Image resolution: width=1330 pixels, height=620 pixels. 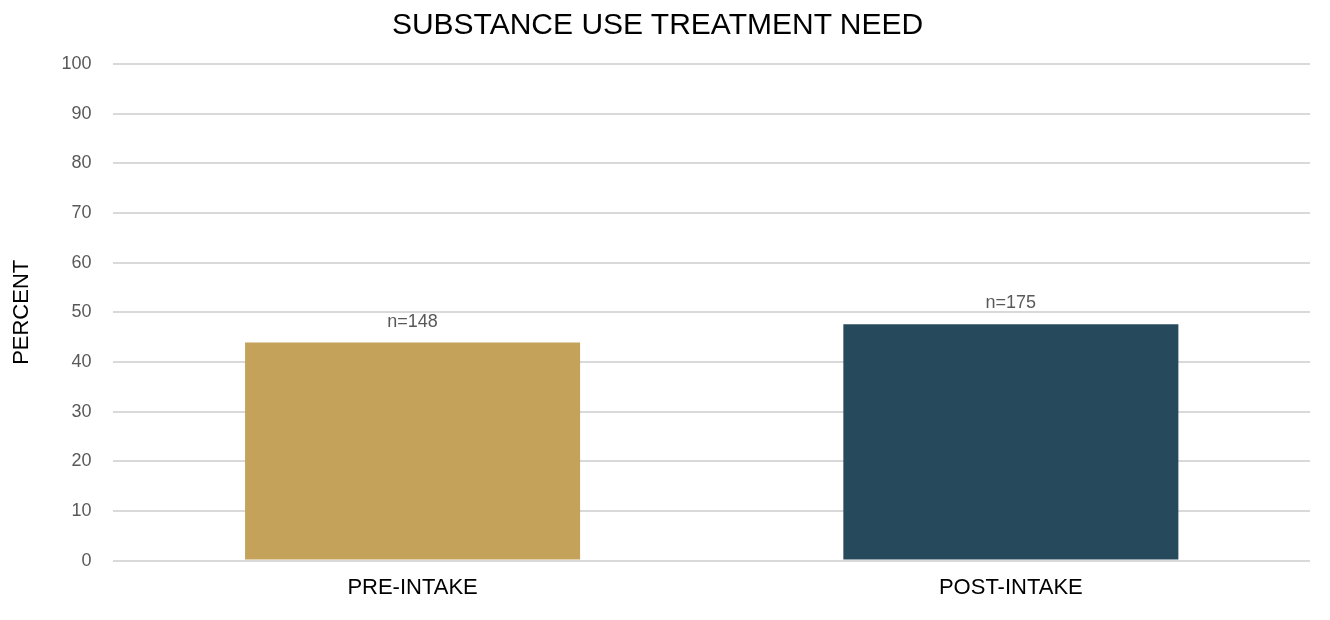 What do you see at coordinates (81, 261) in the screenshot?
I see `y-tick-label: 60` at bounding box center [81, 261].